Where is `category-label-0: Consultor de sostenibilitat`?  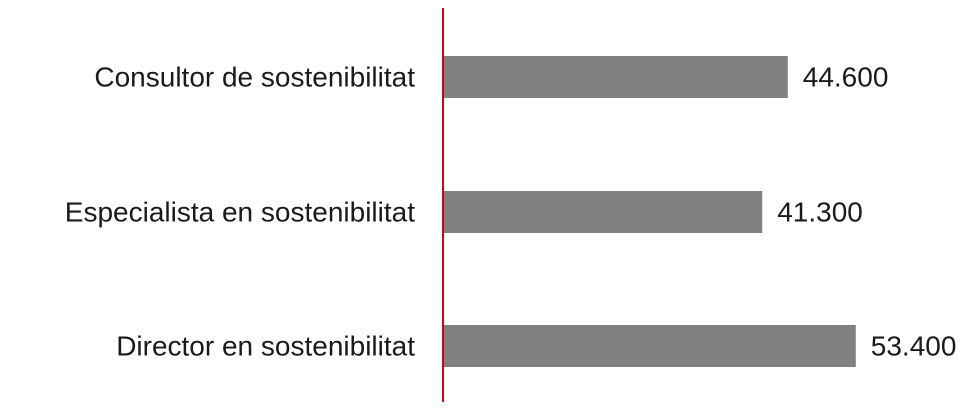
category-label-0: Consultor de sostenibilitat is located at coordinates (254, 77).